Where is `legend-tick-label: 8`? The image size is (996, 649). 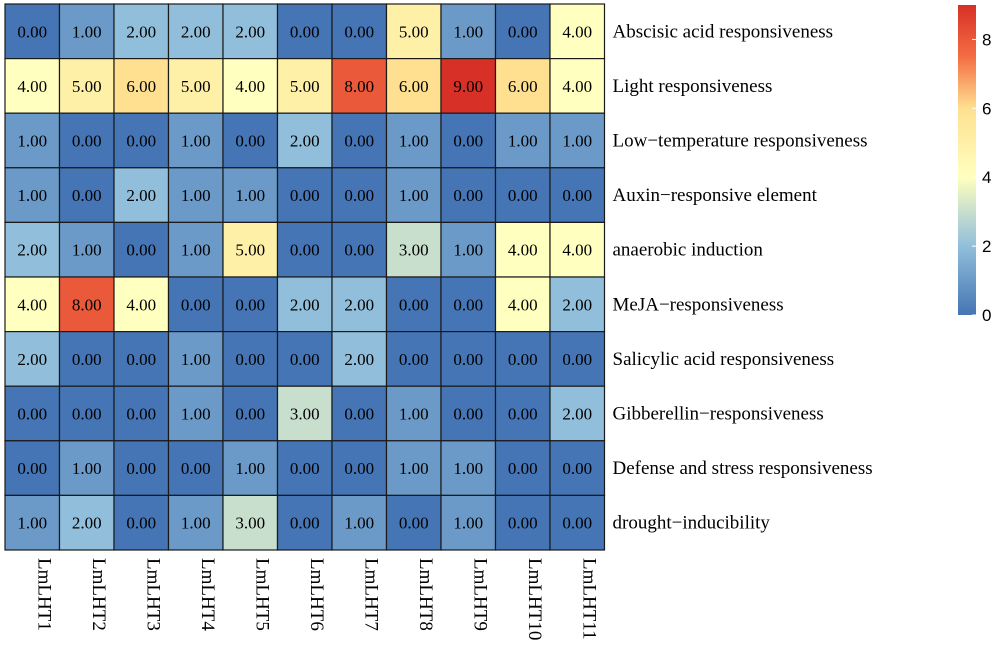
legend-tick-label: 8 is located at coordinates (986, 39).